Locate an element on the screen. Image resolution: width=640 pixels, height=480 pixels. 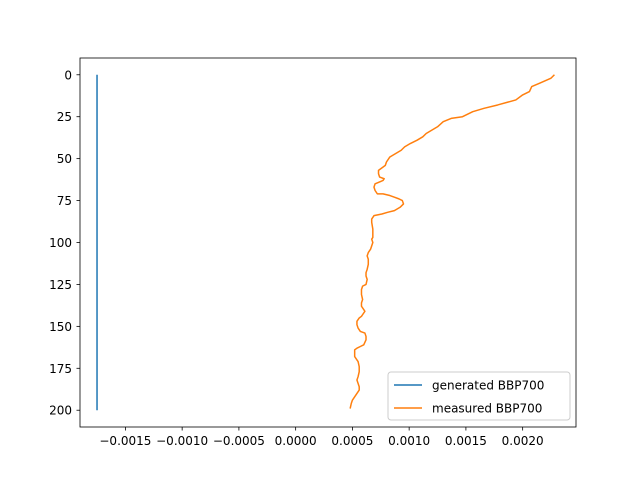
y-axis: 0 25 50 75 100 125 150 175 200 is located at coordinates (64, 243).